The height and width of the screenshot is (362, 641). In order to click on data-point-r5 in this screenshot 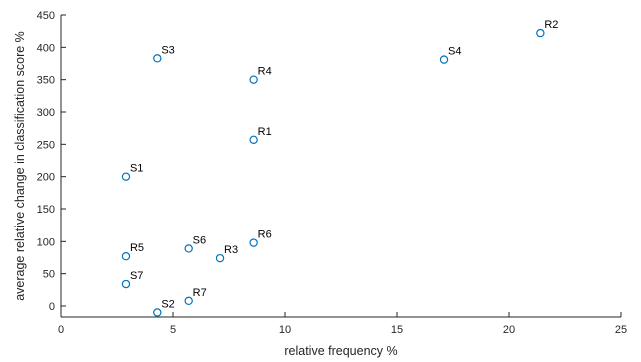, I will do `click(126, 256)`.